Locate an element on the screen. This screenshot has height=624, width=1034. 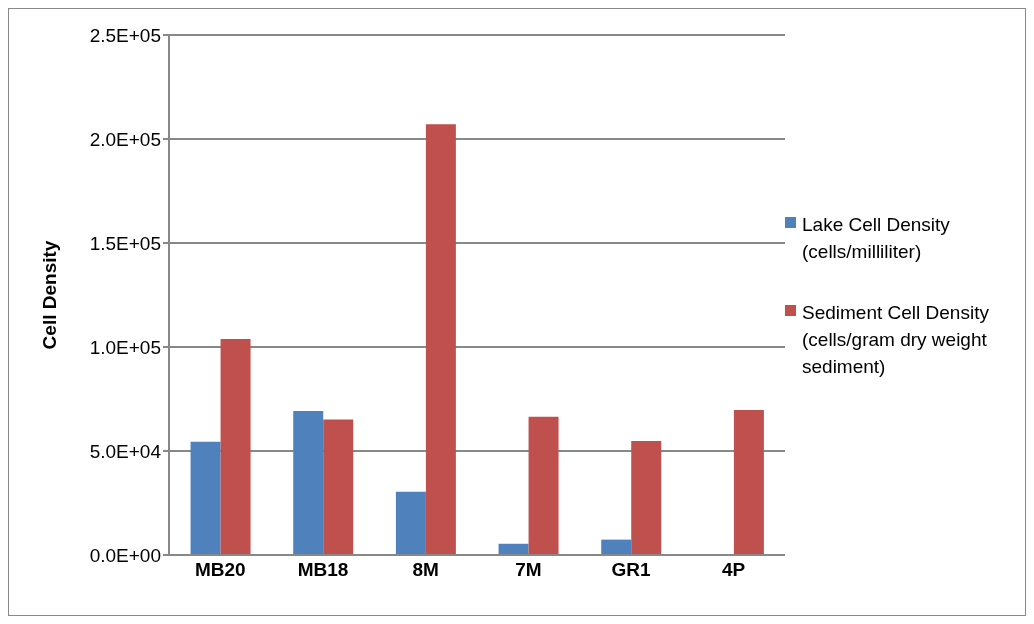
y-tick-label: 2.5E+05 is located at coordinates (125, 35).